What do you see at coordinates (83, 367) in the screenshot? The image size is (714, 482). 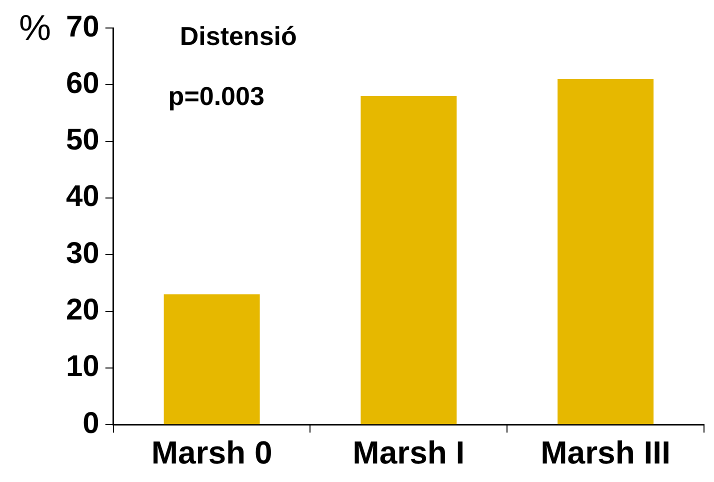 I see `y-tick-label: 10` at bounding box center [83, 367].